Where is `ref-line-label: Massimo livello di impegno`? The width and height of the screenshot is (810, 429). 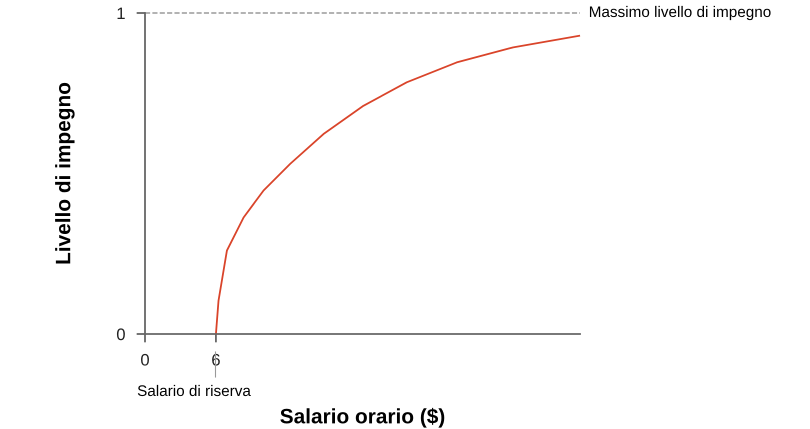
ref-line-label: Massimo livello di impegno is located at coordinates (680, 13).